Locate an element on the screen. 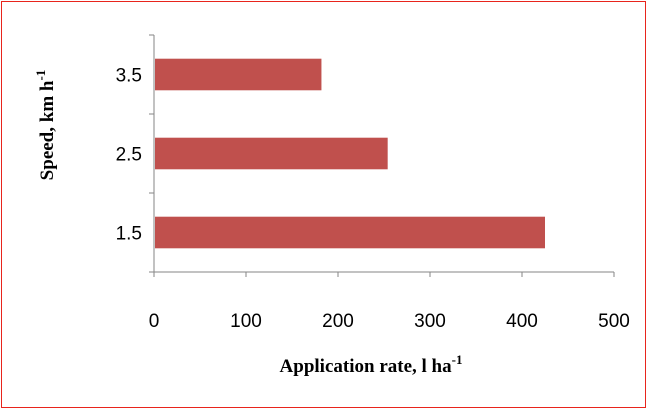 This screenshot has width=649, height=410. x-tick-label: 200 is located at coordinates (338, 321).